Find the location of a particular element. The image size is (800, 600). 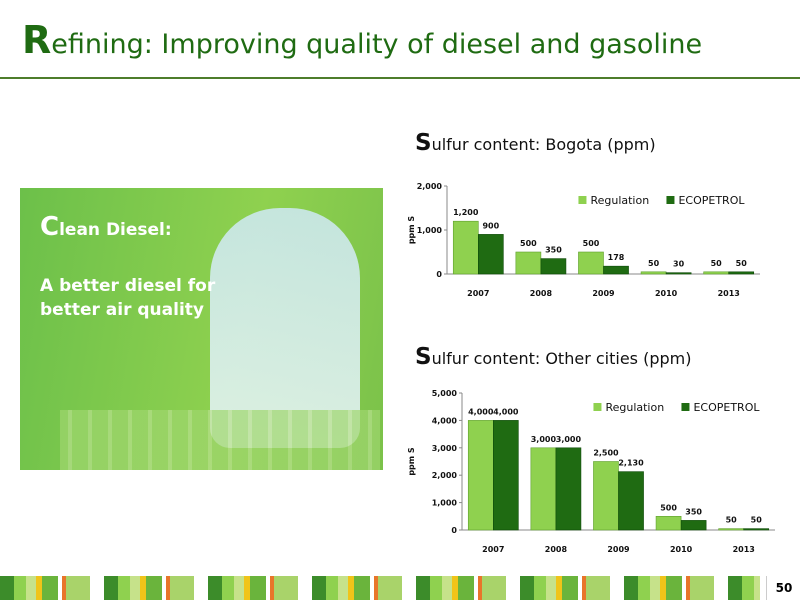

chart-title: Sulfur content: Other cities (ppm) is located at coordinates (553, 357).